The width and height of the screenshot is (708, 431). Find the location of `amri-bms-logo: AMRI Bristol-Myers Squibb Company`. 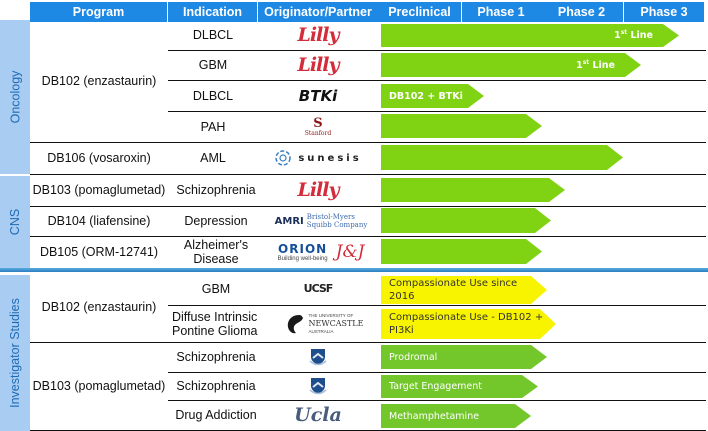

amri-bms-logo: AMRI Bristol-Myers Squibb Company is located at coordinates (321, 221).